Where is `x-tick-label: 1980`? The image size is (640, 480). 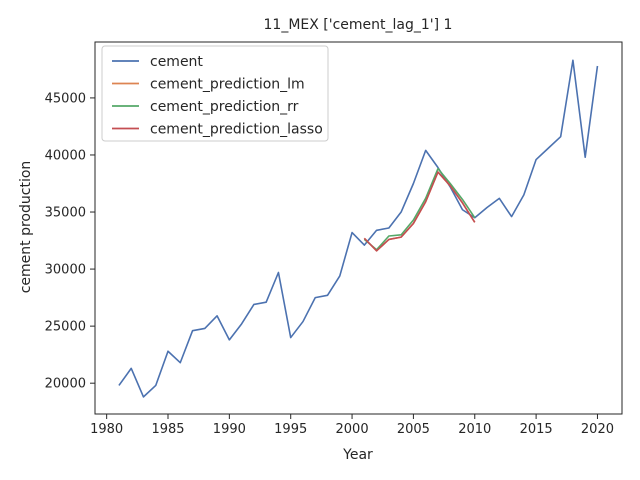 x-tick-label: 1980 is located at coordinates (106, 429).